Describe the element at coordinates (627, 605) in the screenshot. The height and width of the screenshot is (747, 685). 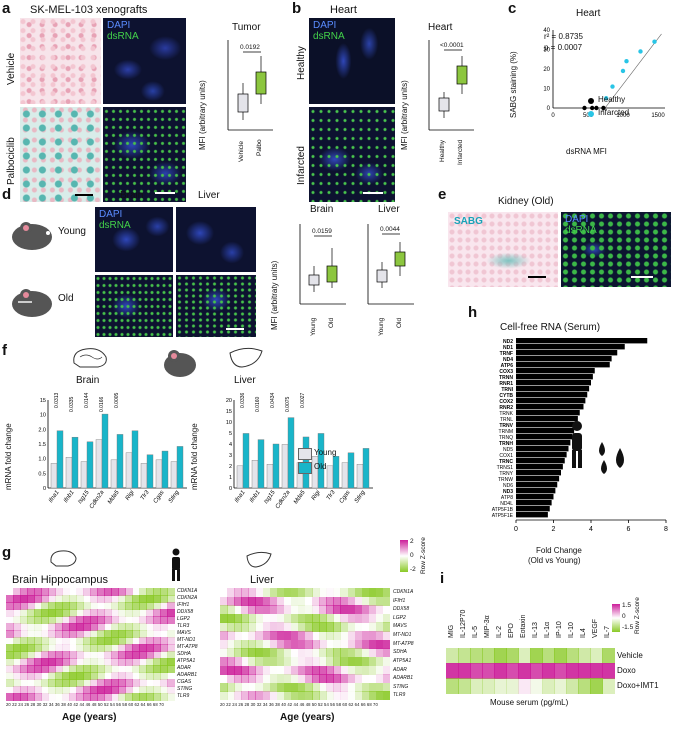
I see `panel-i-scale-top: 1.5` at that location.